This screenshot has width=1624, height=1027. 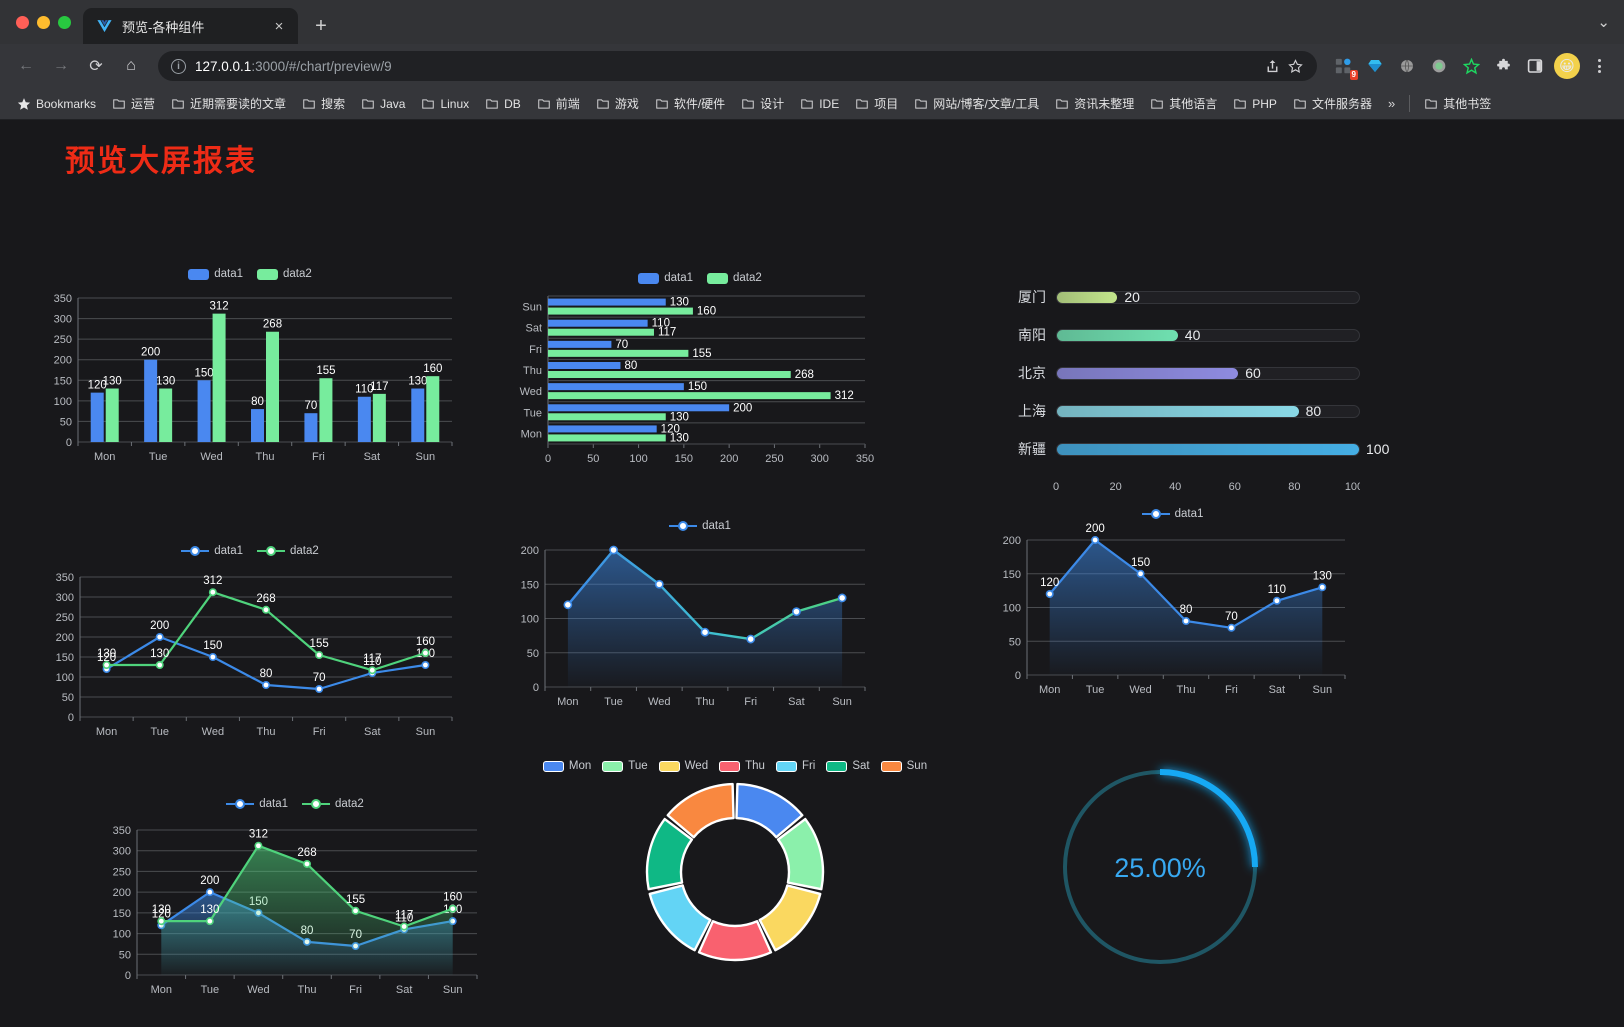 I want to click on svg-text: 250, so click(x=122, y=872).